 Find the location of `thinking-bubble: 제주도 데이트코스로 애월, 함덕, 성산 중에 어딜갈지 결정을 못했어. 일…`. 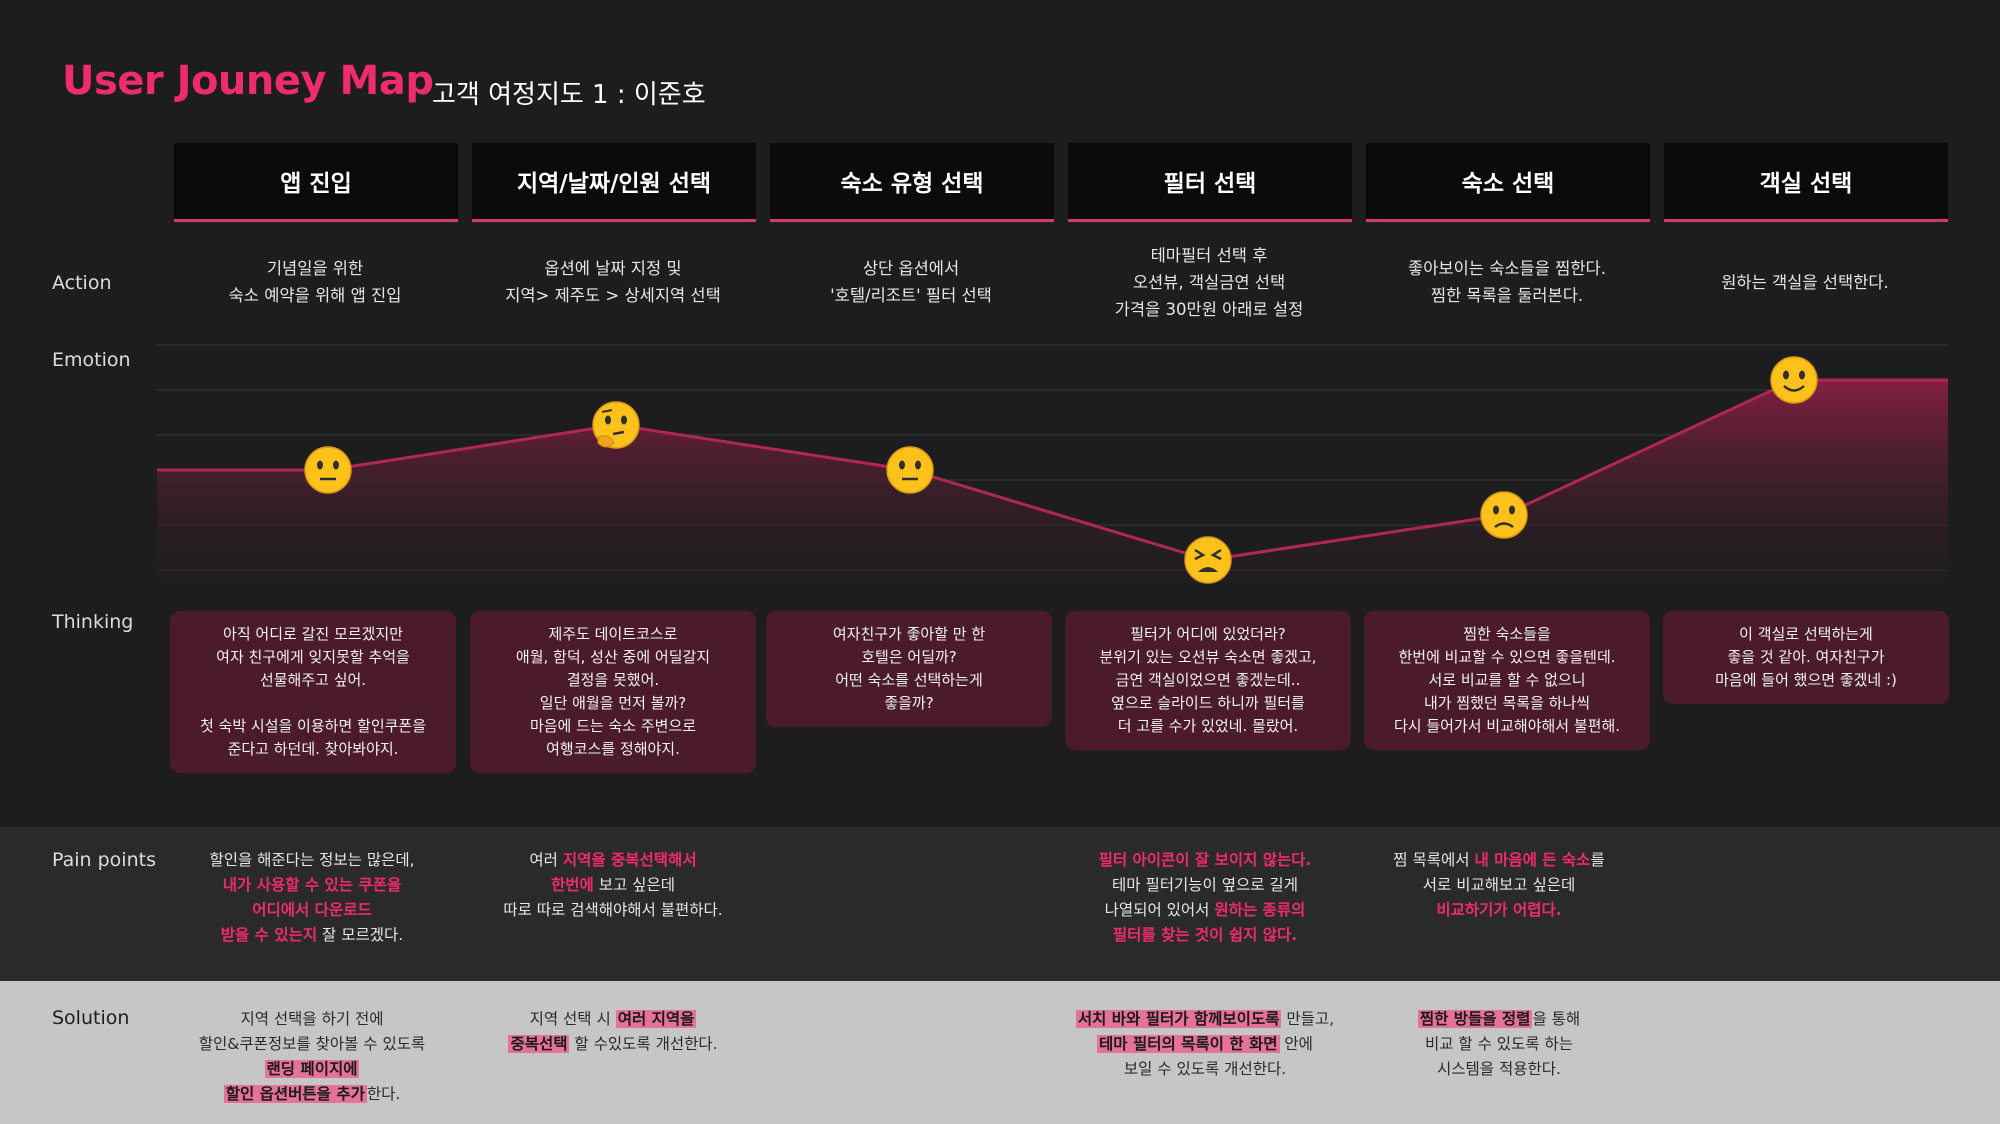

thinking-bubble: 제주도 데이트코스로 애월, 함덕, 성산 중에 어딜갈지 결정을 못했어. 일… is located at coordinates (613, 692).